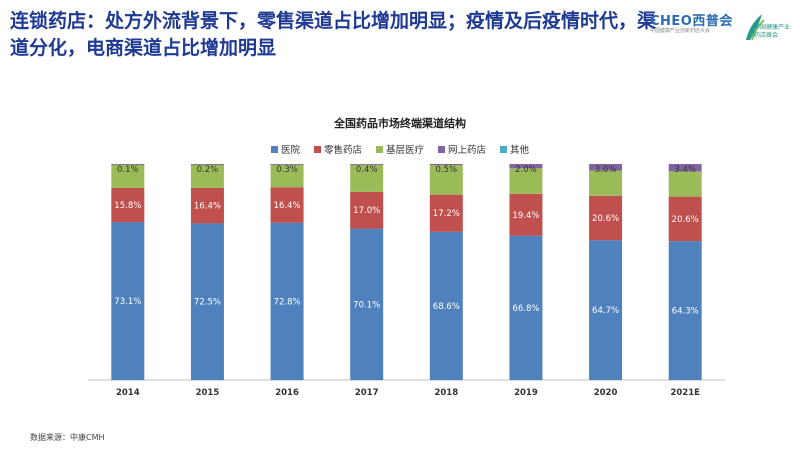  What do you see at coordinates (400, 123) in the screenshot?
I see `chart-title: 全国药品市场终端渠道结构` at bounding box center [400, 123].